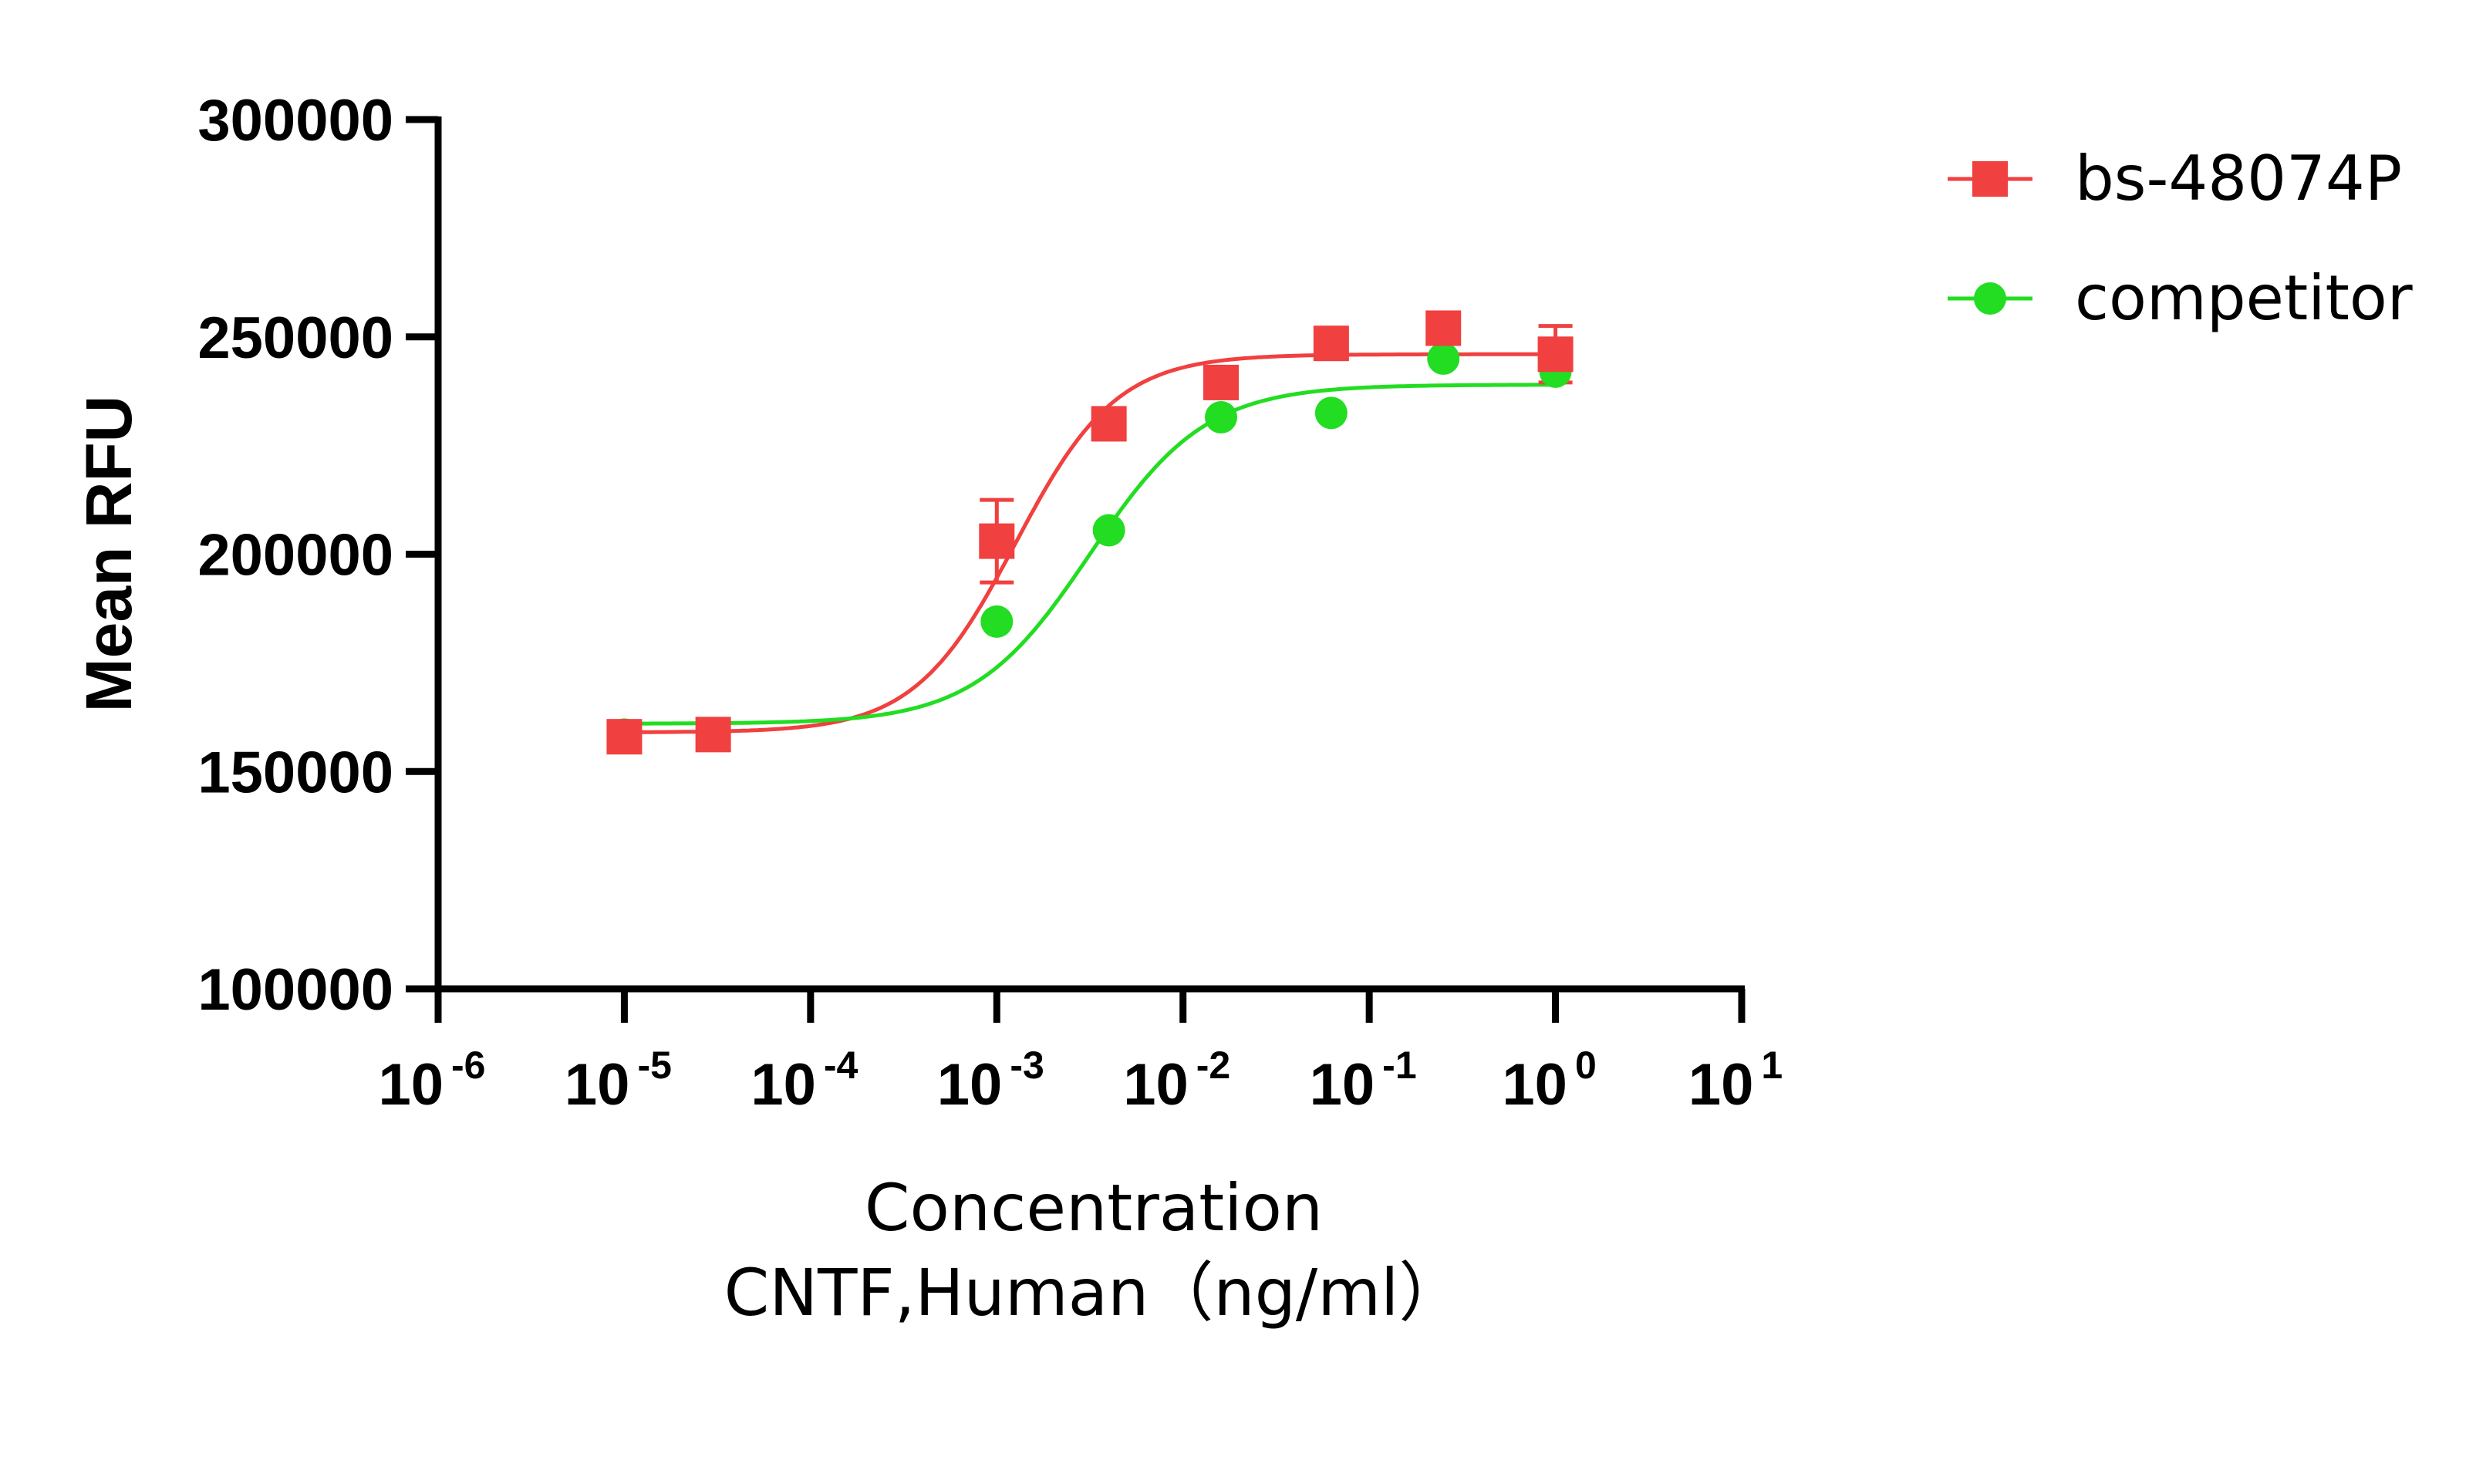  Describe the element at coordinates (1363, 1081) in the screenshot. I see `x-tick-label: 10 -1` at that location.